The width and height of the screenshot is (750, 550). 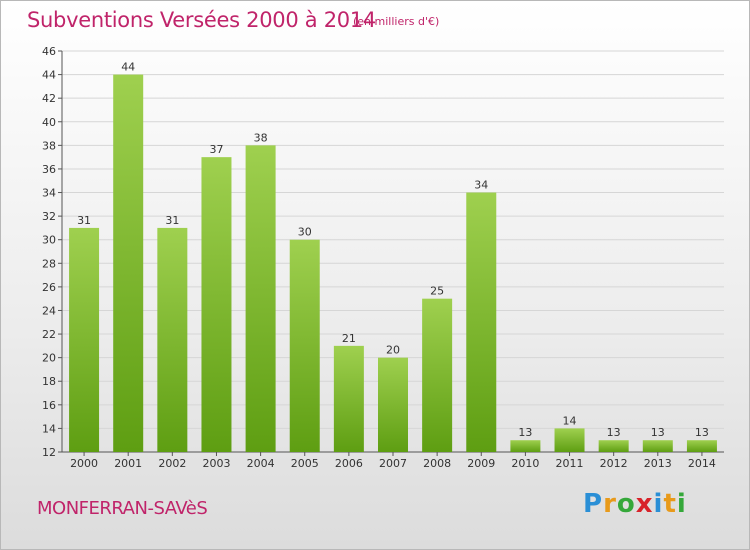 I want to click on value-label: 37, so click(x=216, y=149).